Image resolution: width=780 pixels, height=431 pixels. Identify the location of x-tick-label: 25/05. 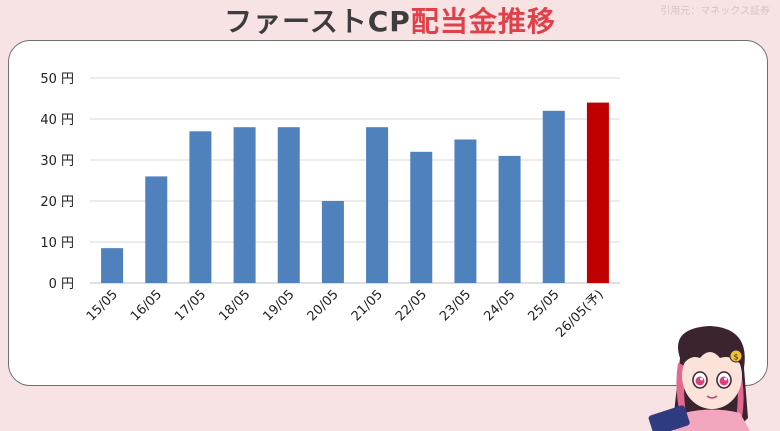
(543, 305).